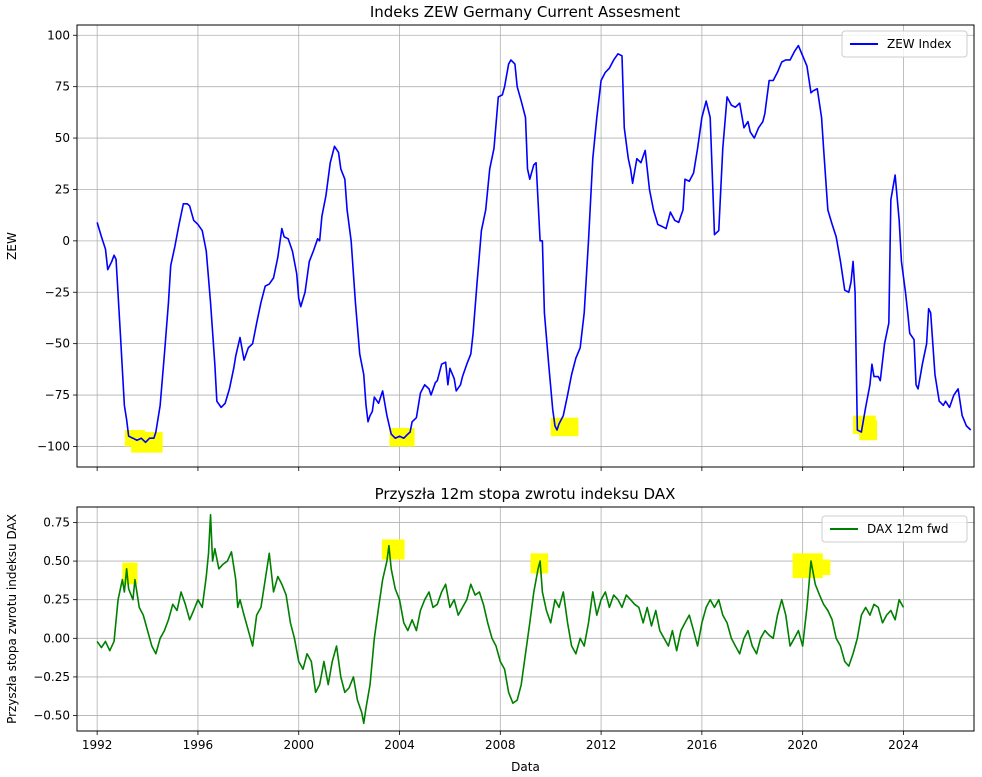 Image resolution: width=982 pixels, height=777 pixels. Describe the element at coordinates (56, 600) in the screenshot. I see `dax-y-tick-label: 0.25` at that location.